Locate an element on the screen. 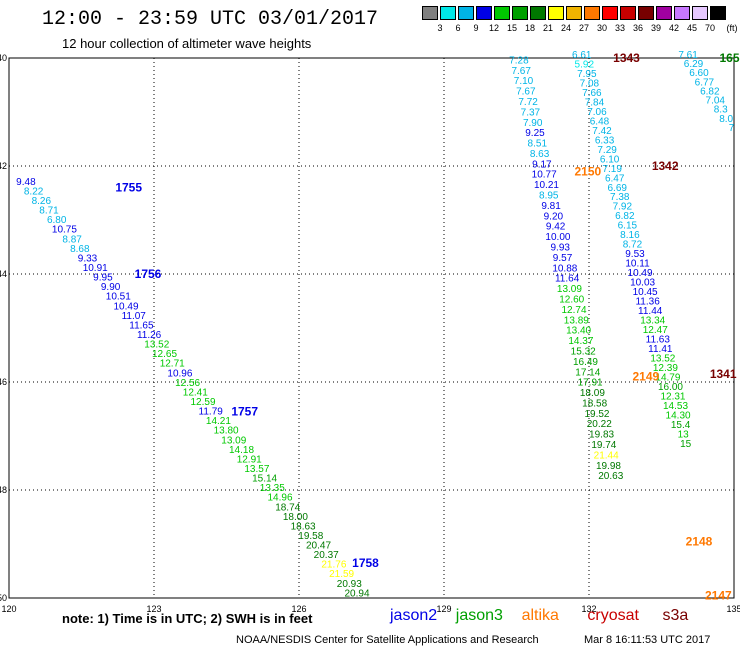  color-scale-label: 9 is located at coordinates (476, 28).